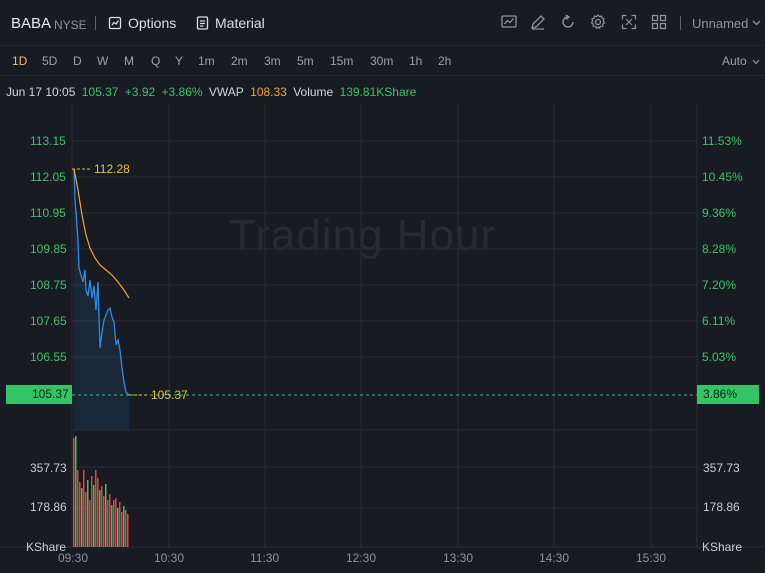 This screenshot has width=765, height=573. I want to click on fullscreen-icon, so click(630, 23).